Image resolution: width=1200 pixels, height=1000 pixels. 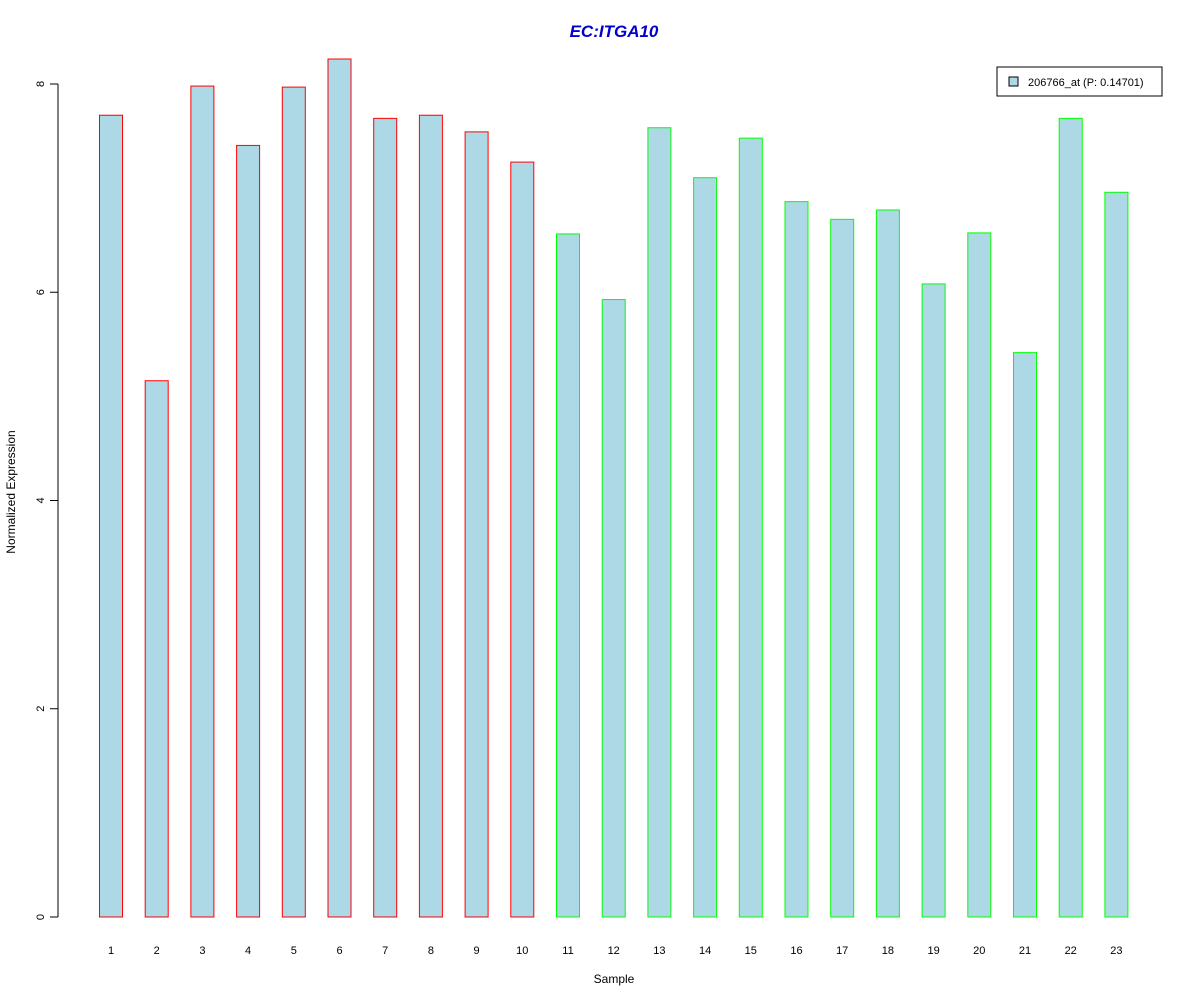 What do you see at coordinates (659, 951) in the screenshot?
I see `x-tick-label: 13` at bounding box center [659, 951].